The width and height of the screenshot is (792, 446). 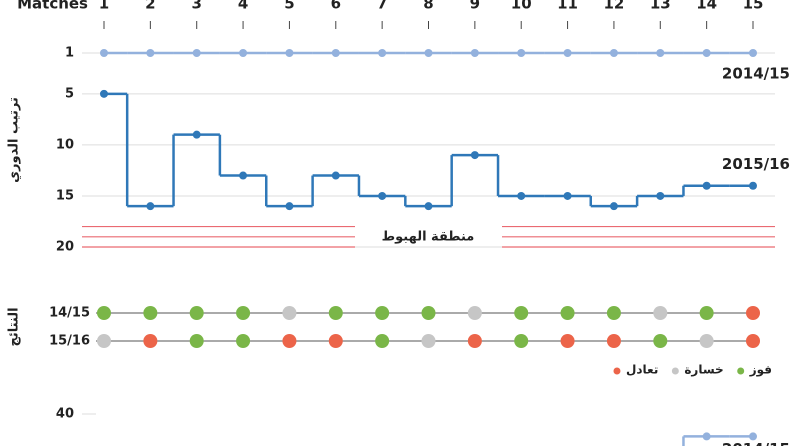 I want to click on x-tick-label: 4, so click(x=243, y=6).